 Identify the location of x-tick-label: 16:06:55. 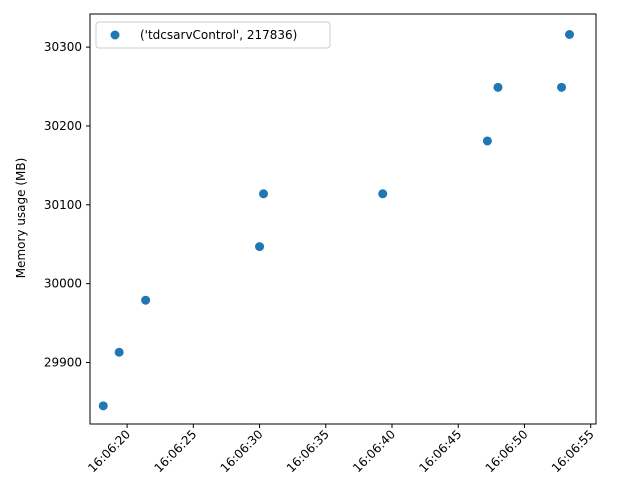
(573, 451).